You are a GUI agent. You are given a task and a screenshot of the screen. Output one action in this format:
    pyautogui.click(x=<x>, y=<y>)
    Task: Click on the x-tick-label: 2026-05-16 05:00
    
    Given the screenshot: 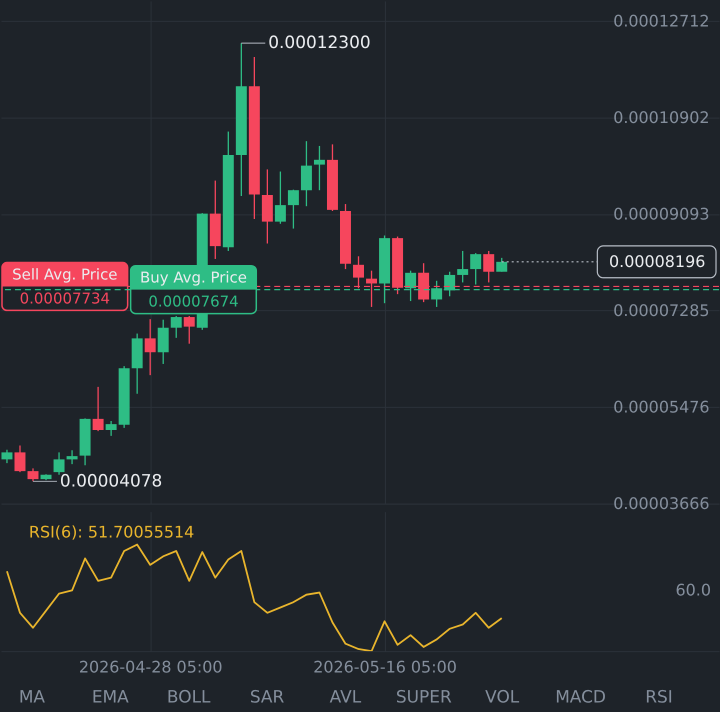 What is the action you would take?
    pyautogui.click(x=385, y=667)
    